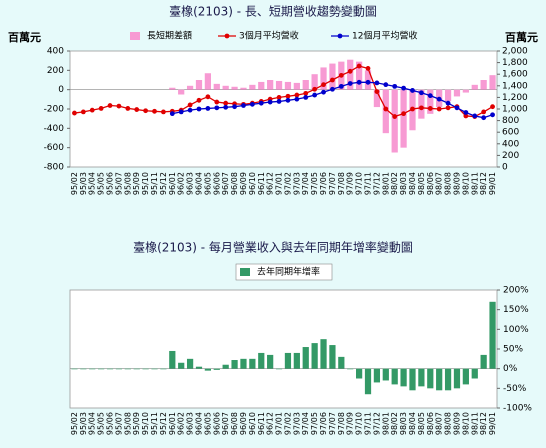 The height and width of the screenshot is (448, 546). Describe the element at coordinates (517, 409) in the screenshot. I see `y-tick-label: -100%` at that location.